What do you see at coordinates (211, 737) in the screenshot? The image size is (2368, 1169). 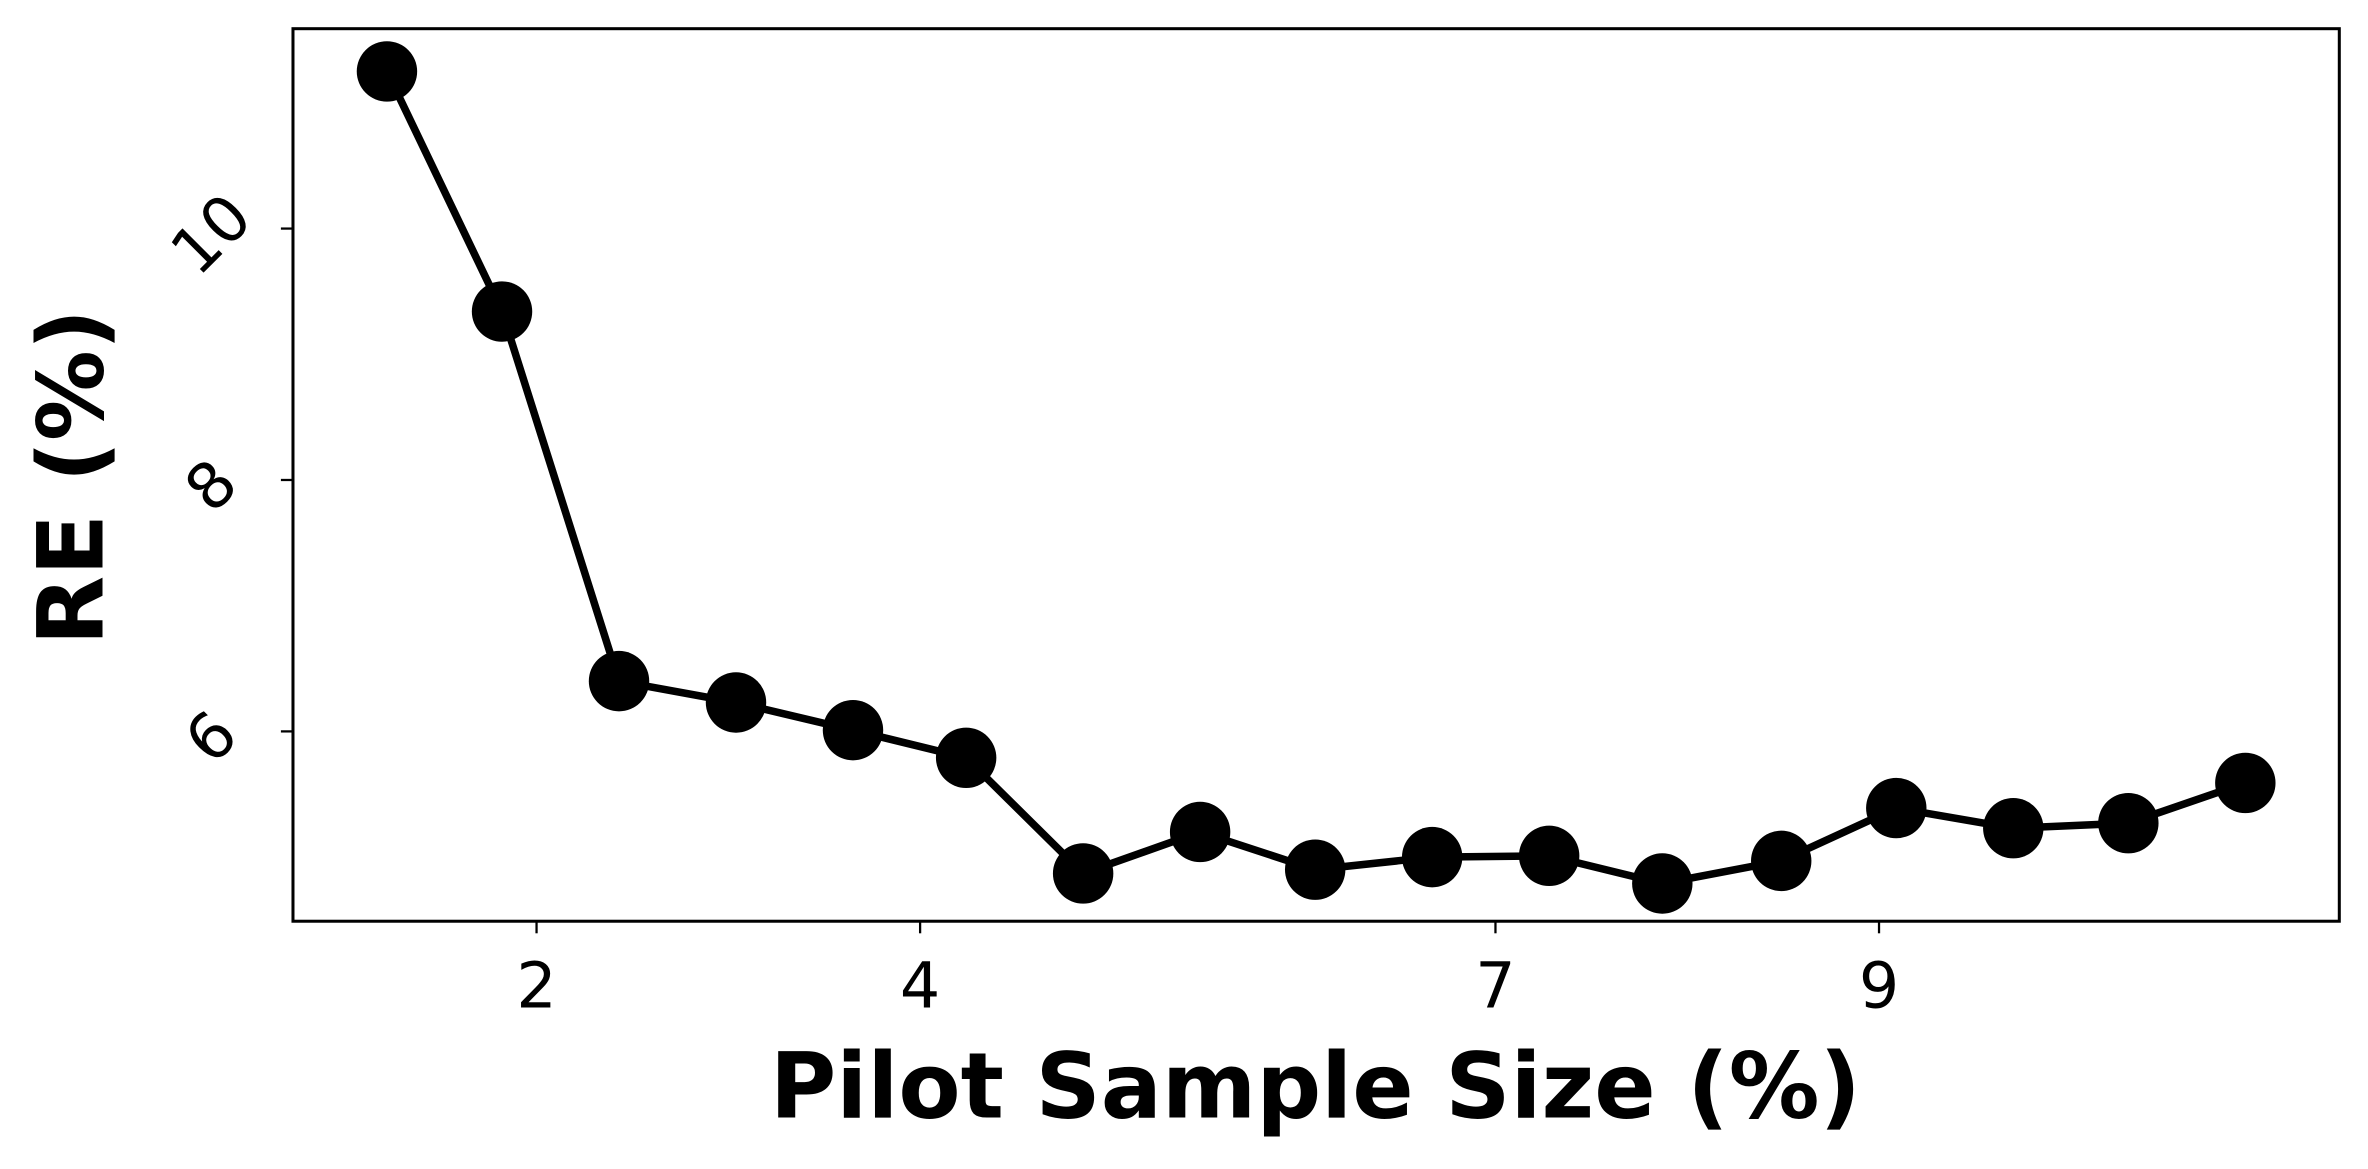 I see `y-tick-label: 6` at bounding box center [211, 737].